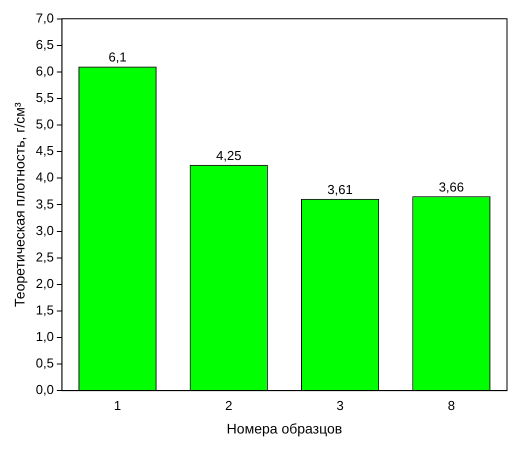  What do you see at coordinates (45, 283) in the screenshot?
I see `y-tick-label: 2,0` at bounding box center [45, 283].